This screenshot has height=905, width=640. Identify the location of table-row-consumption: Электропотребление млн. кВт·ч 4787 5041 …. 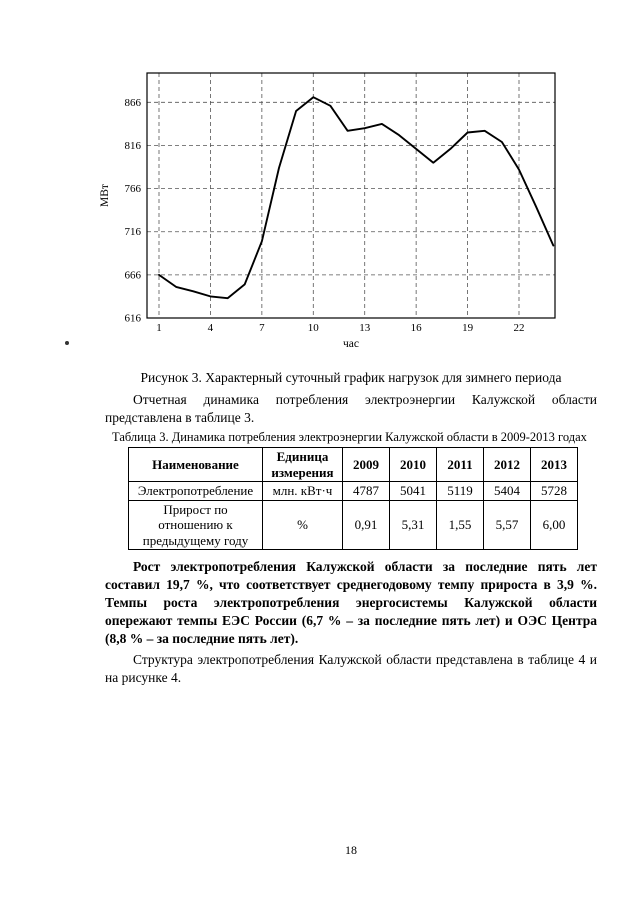
(353, 491).